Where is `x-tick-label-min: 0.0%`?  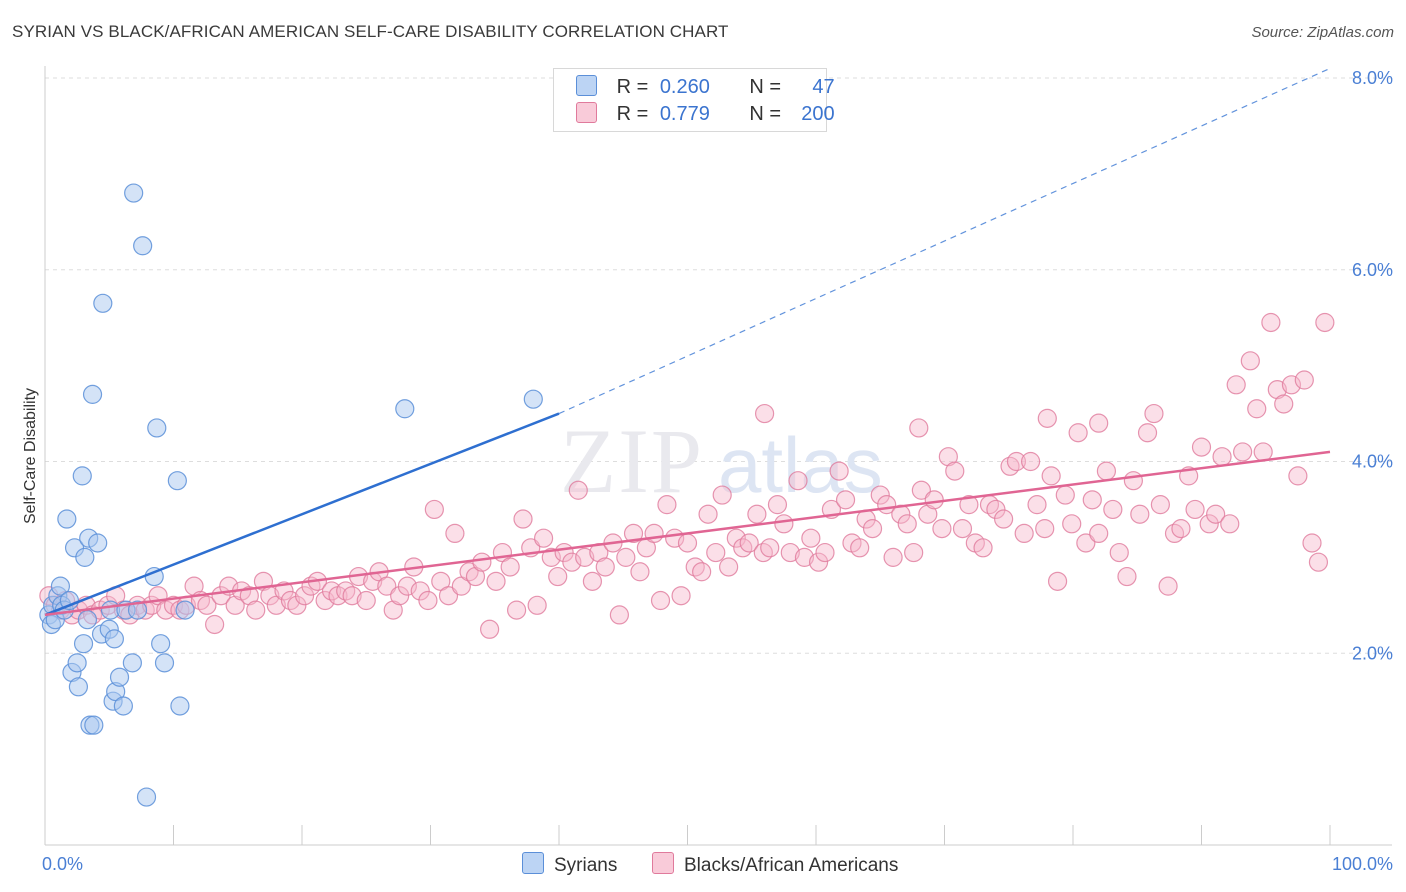
x-tick-label-min: 0.0% is located at coordinates (62, 864).